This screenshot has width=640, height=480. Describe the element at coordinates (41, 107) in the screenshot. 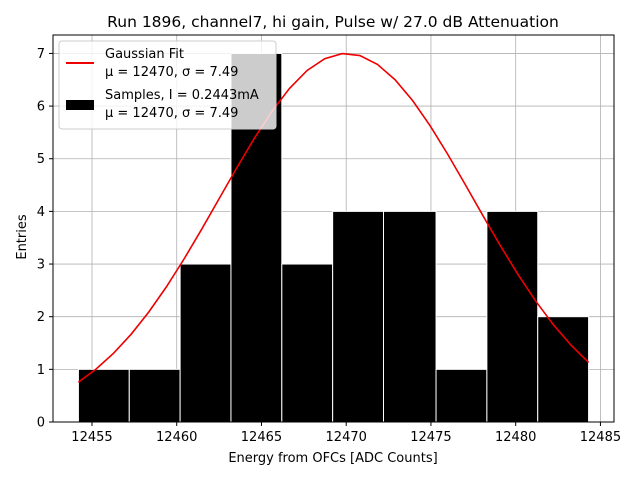

I see `y-tick-label: 6` at that location.